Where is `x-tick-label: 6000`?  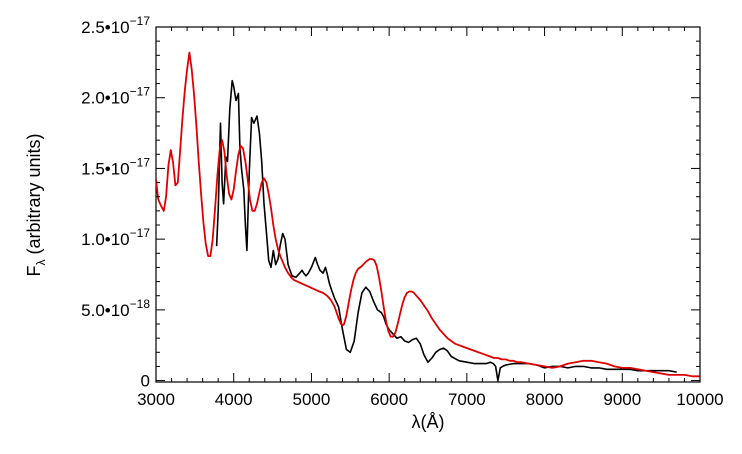 x-tick-label: 6000 is located at coordinates (389, 399).